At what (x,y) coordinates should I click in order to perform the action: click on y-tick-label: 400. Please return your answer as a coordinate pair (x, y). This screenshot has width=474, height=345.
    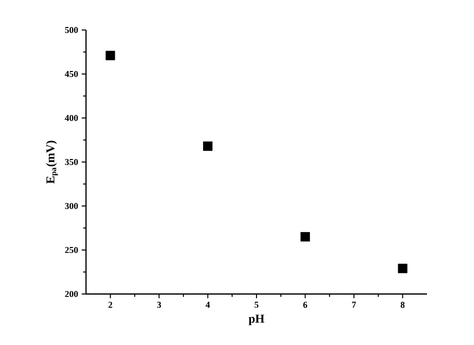
    Looking at the image, I should click on (71, 118).